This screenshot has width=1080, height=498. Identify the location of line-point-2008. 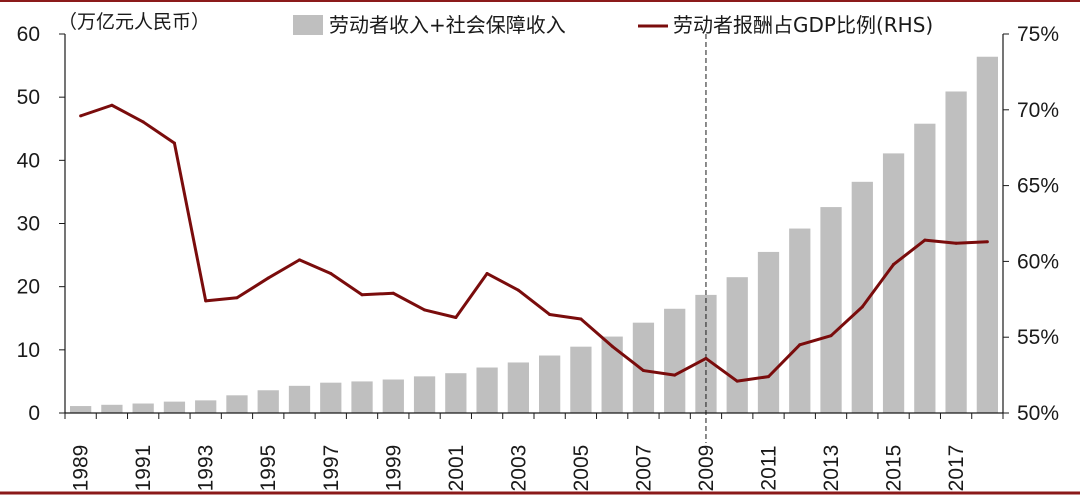
(675, 375).